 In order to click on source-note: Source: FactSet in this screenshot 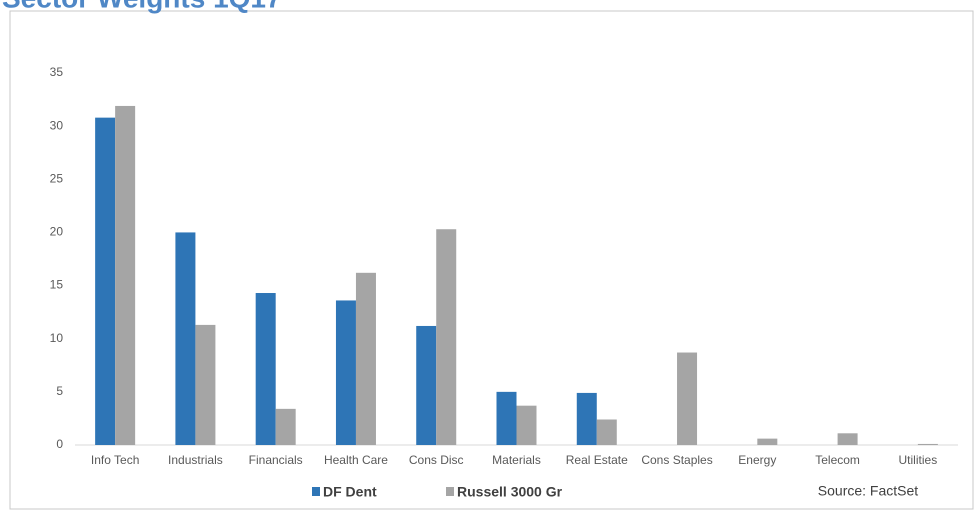, I will do `click(868, 491)`.